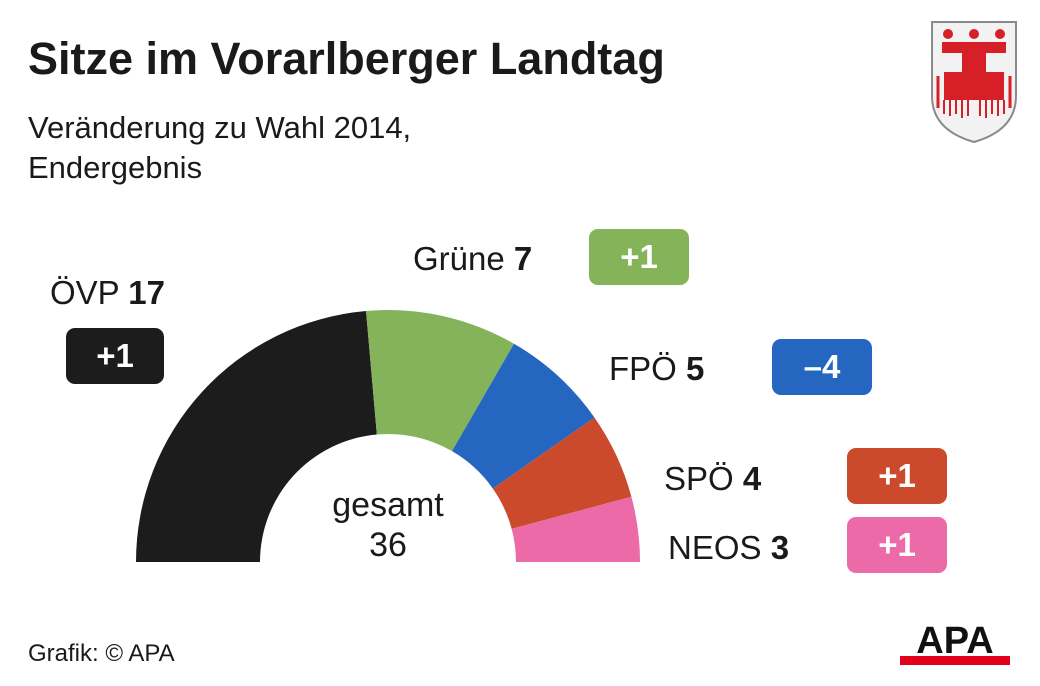 This screenshot has width=1040, height=686. I want to click on label-neos: NEOS 3, so click(728, 547).